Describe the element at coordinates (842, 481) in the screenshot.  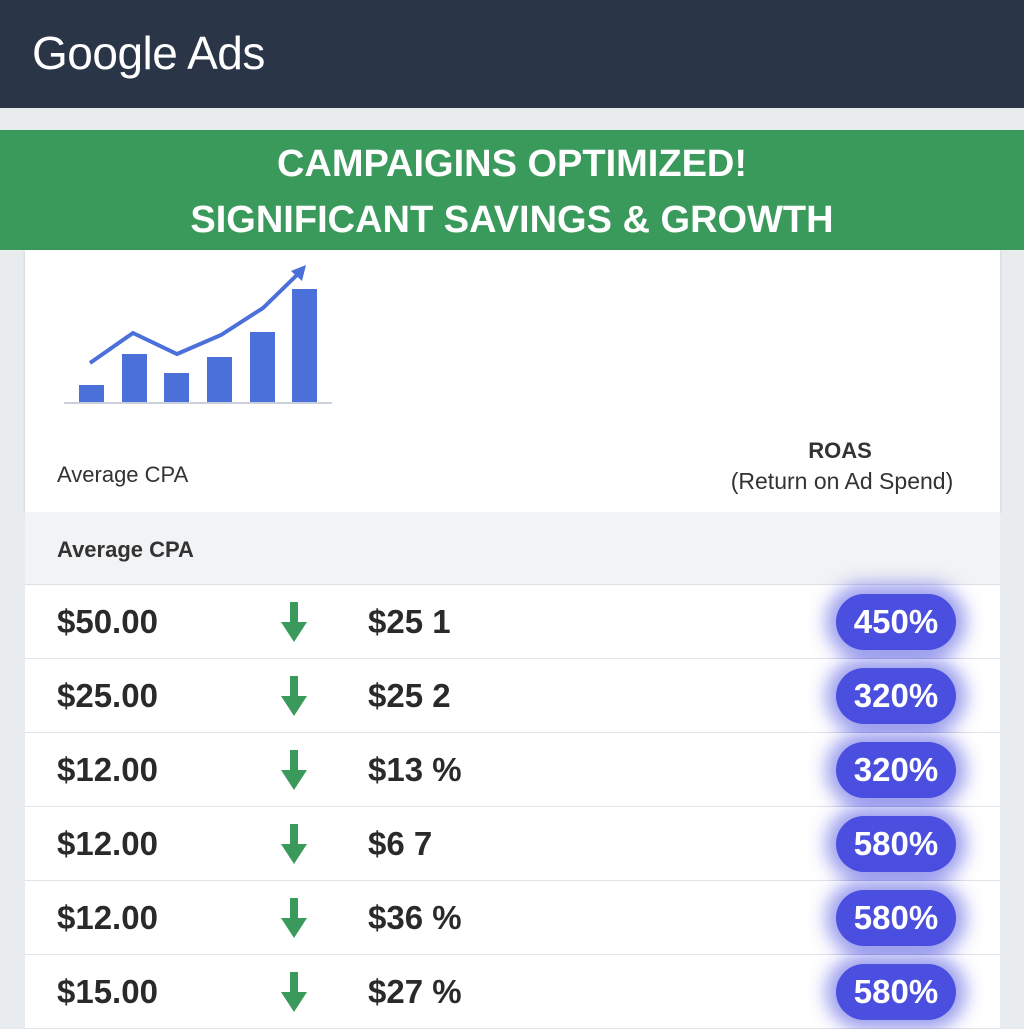
I see `card-sublabel: (Return on Ad Spend)` at that location.